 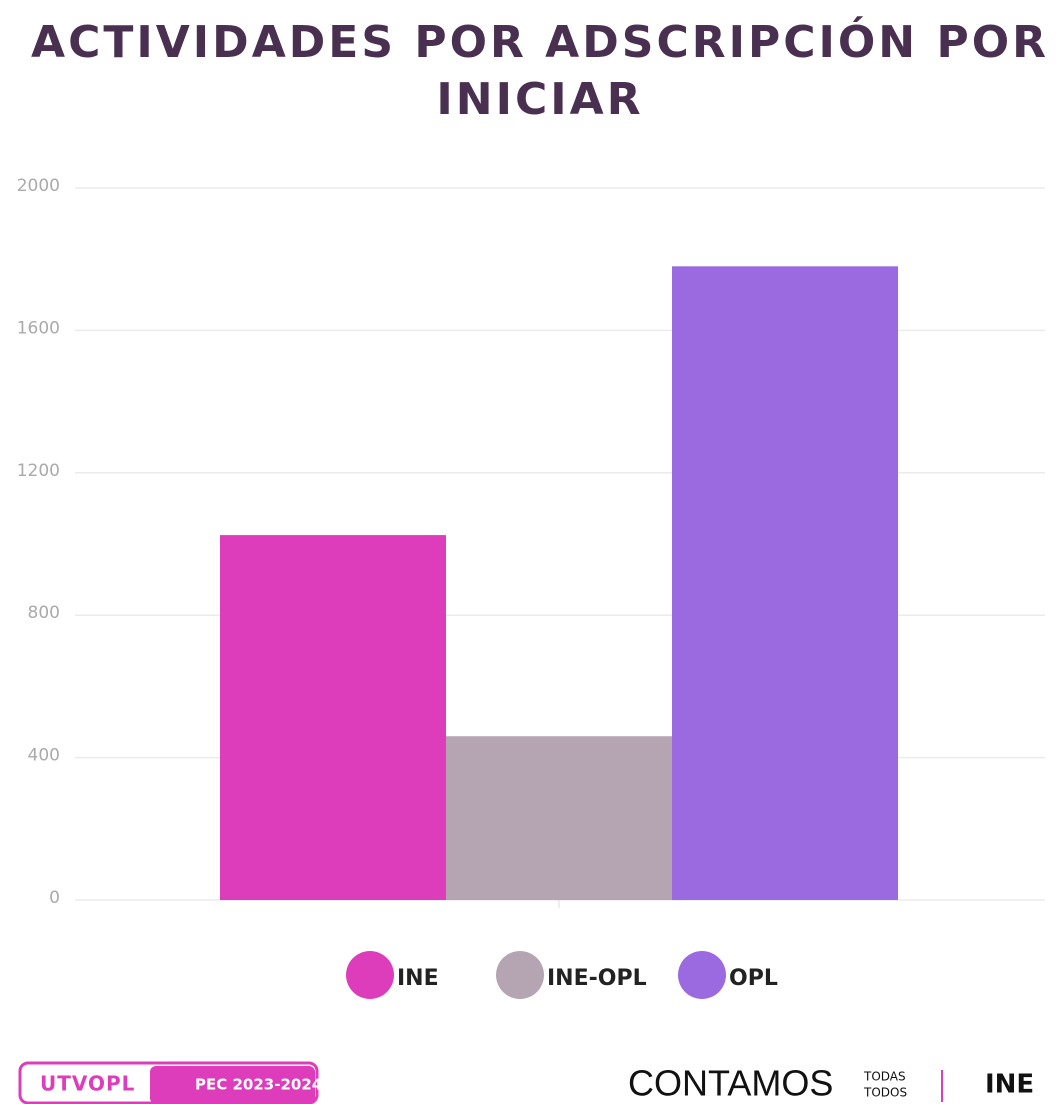 What do you see at coordinates (753, 978) in the screenshot?
I see `legend-label: OPL` at bounding box center [753, 978].